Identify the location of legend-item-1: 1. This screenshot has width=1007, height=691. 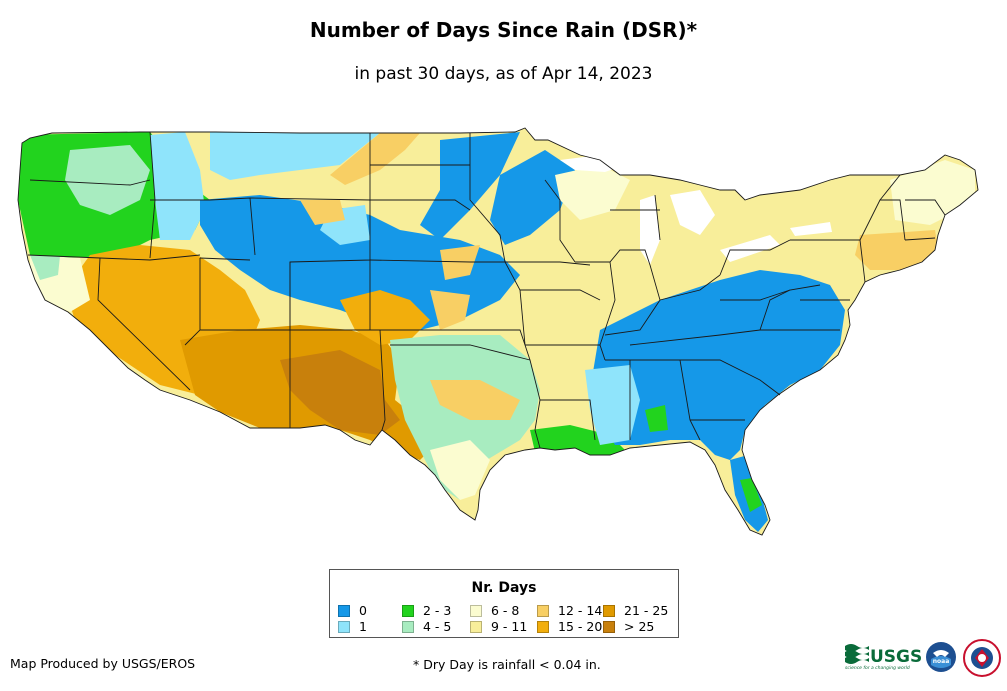
(352, 627).